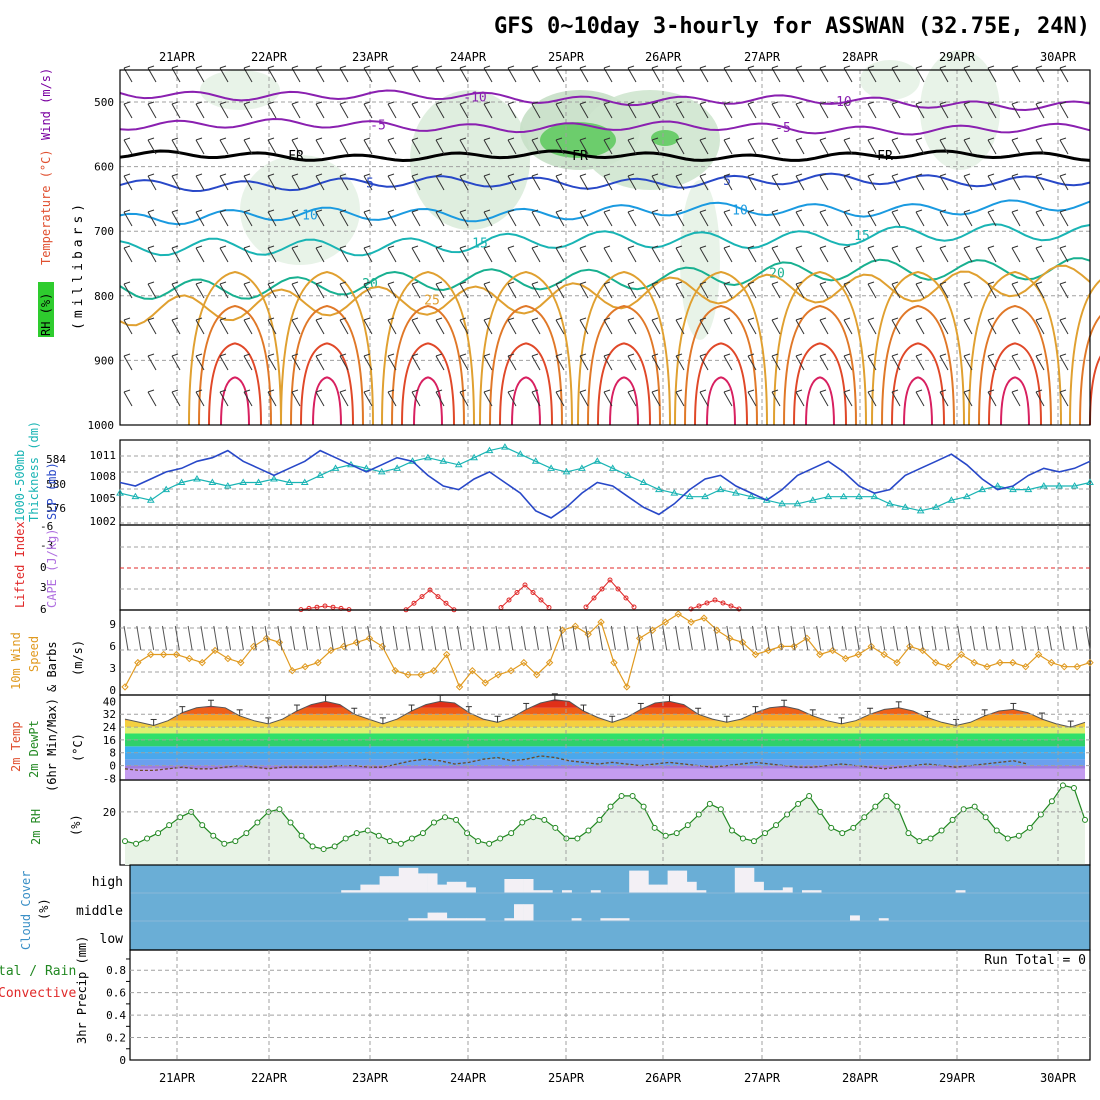 The width and height of the screenshot is (1100, 1100). Describe the element at coordinates (610, 593) in the screenshot. I see `li-line` at that location.